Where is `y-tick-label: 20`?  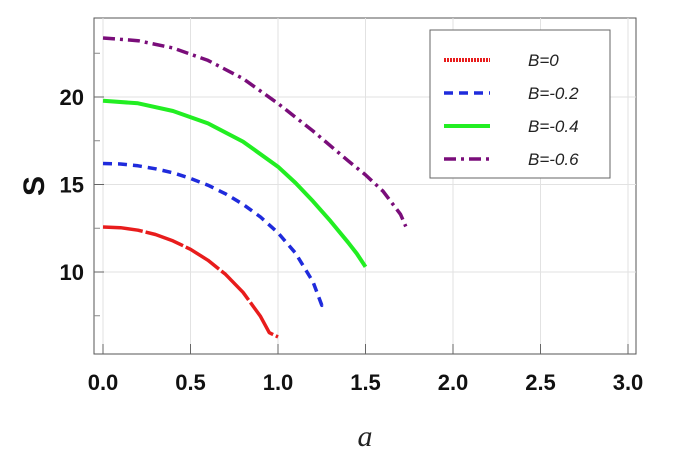 y-tick-label: 20 is located at coordinates (72, 97).